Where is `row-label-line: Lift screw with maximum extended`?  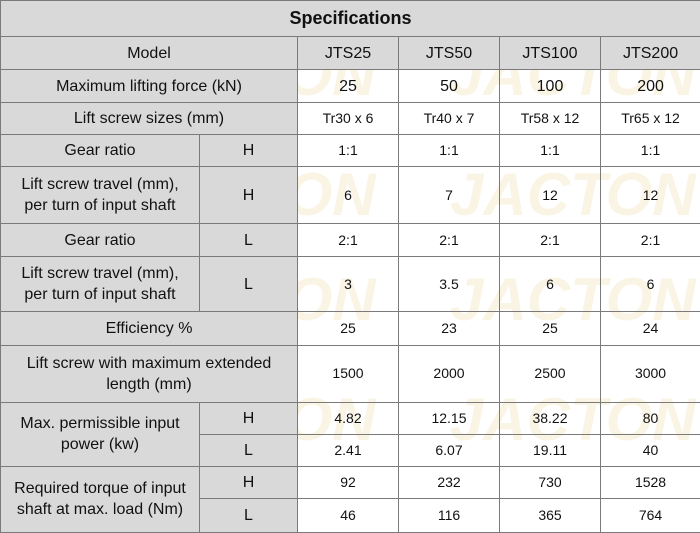 row-label-line: Lift screw with maximum extended is located at coordinates (149, 363).